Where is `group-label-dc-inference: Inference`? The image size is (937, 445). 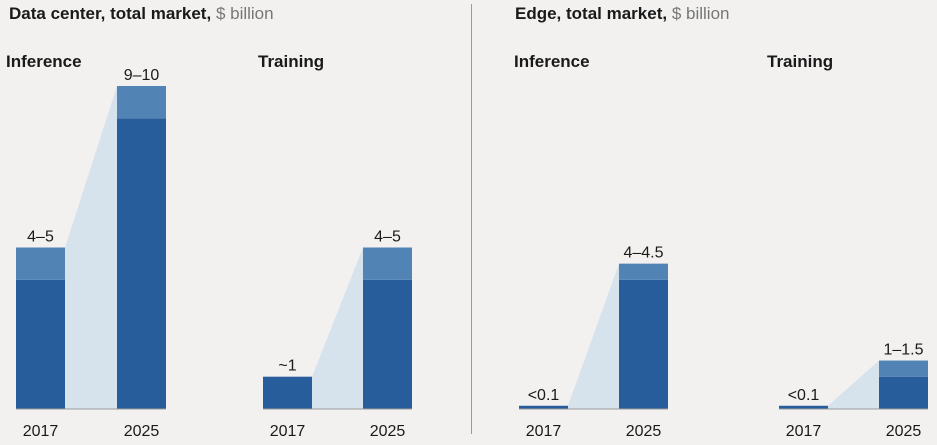
group-label-dc-inference: Inference is located at coordinates (44, 61).